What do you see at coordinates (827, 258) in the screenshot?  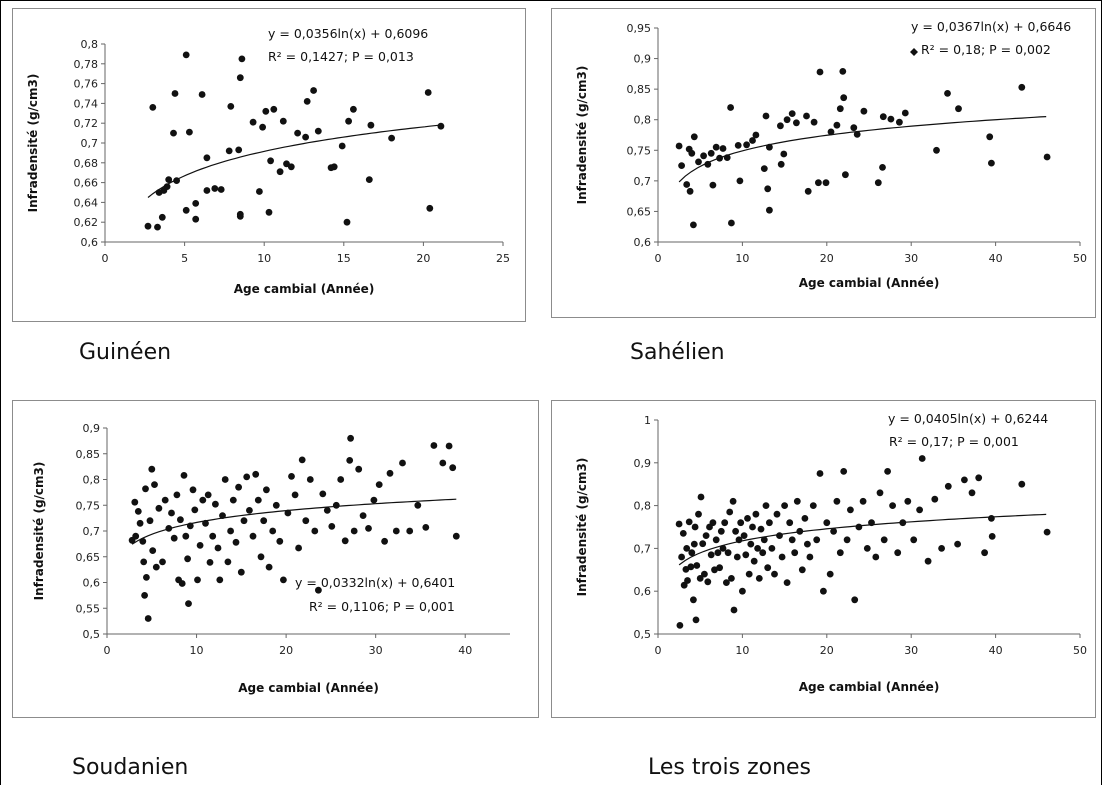 I see `x-tick-label: 20` at bounding box center [827, 258].